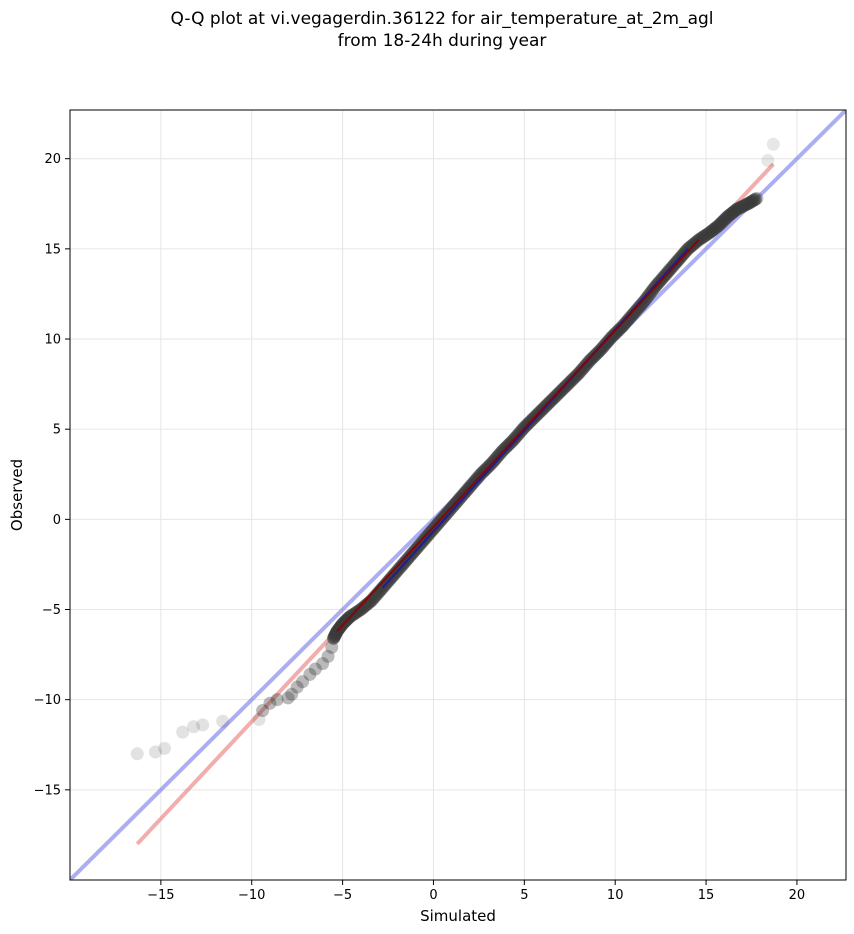 The height and width of the screenshot is (934, 854). Describe the element at coordinates (17, 495) in the screenshot. I see `y-axis-label: Observed` at that location.